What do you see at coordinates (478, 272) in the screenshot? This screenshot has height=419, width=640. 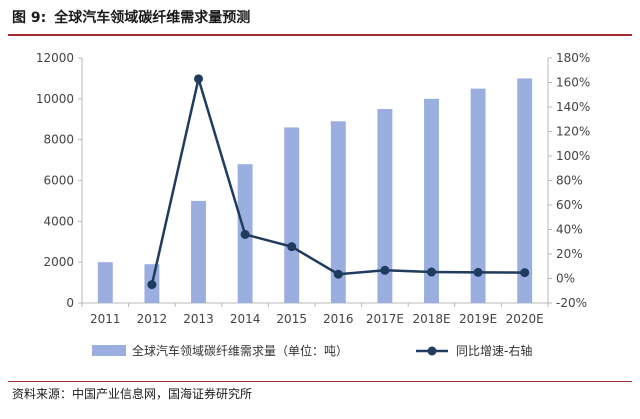 I see `growth-point-2019E` at bounding box center [478, 272].